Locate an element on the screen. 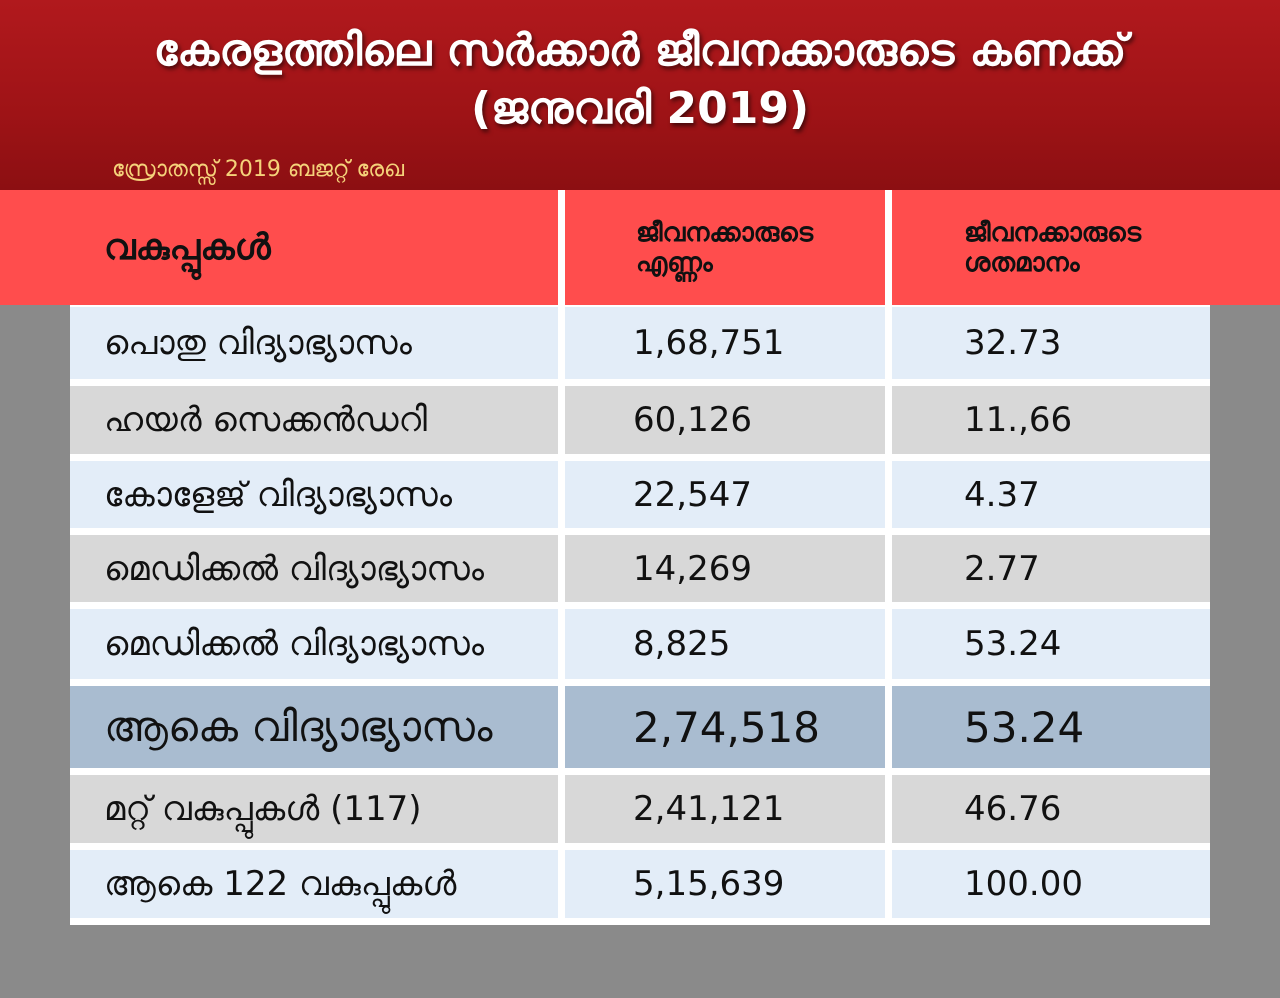 This screenshot has height=998, width=1280. department-cell: ആകെ 122 വകുപ്പുകൾ is located at coordinates (314, 884).